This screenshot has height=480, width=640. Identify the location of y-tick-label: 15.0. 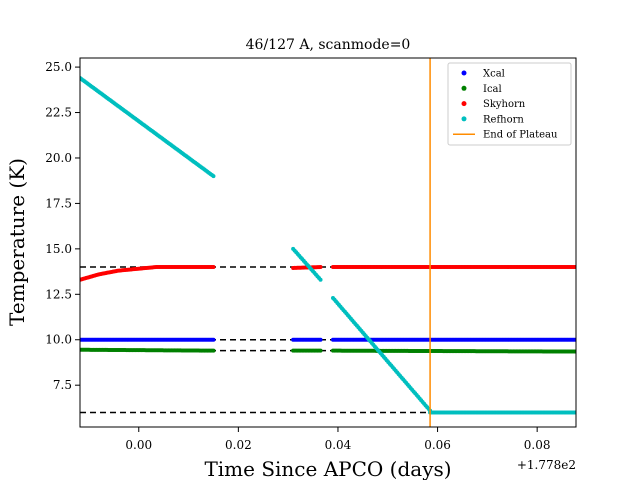
(58, 249).